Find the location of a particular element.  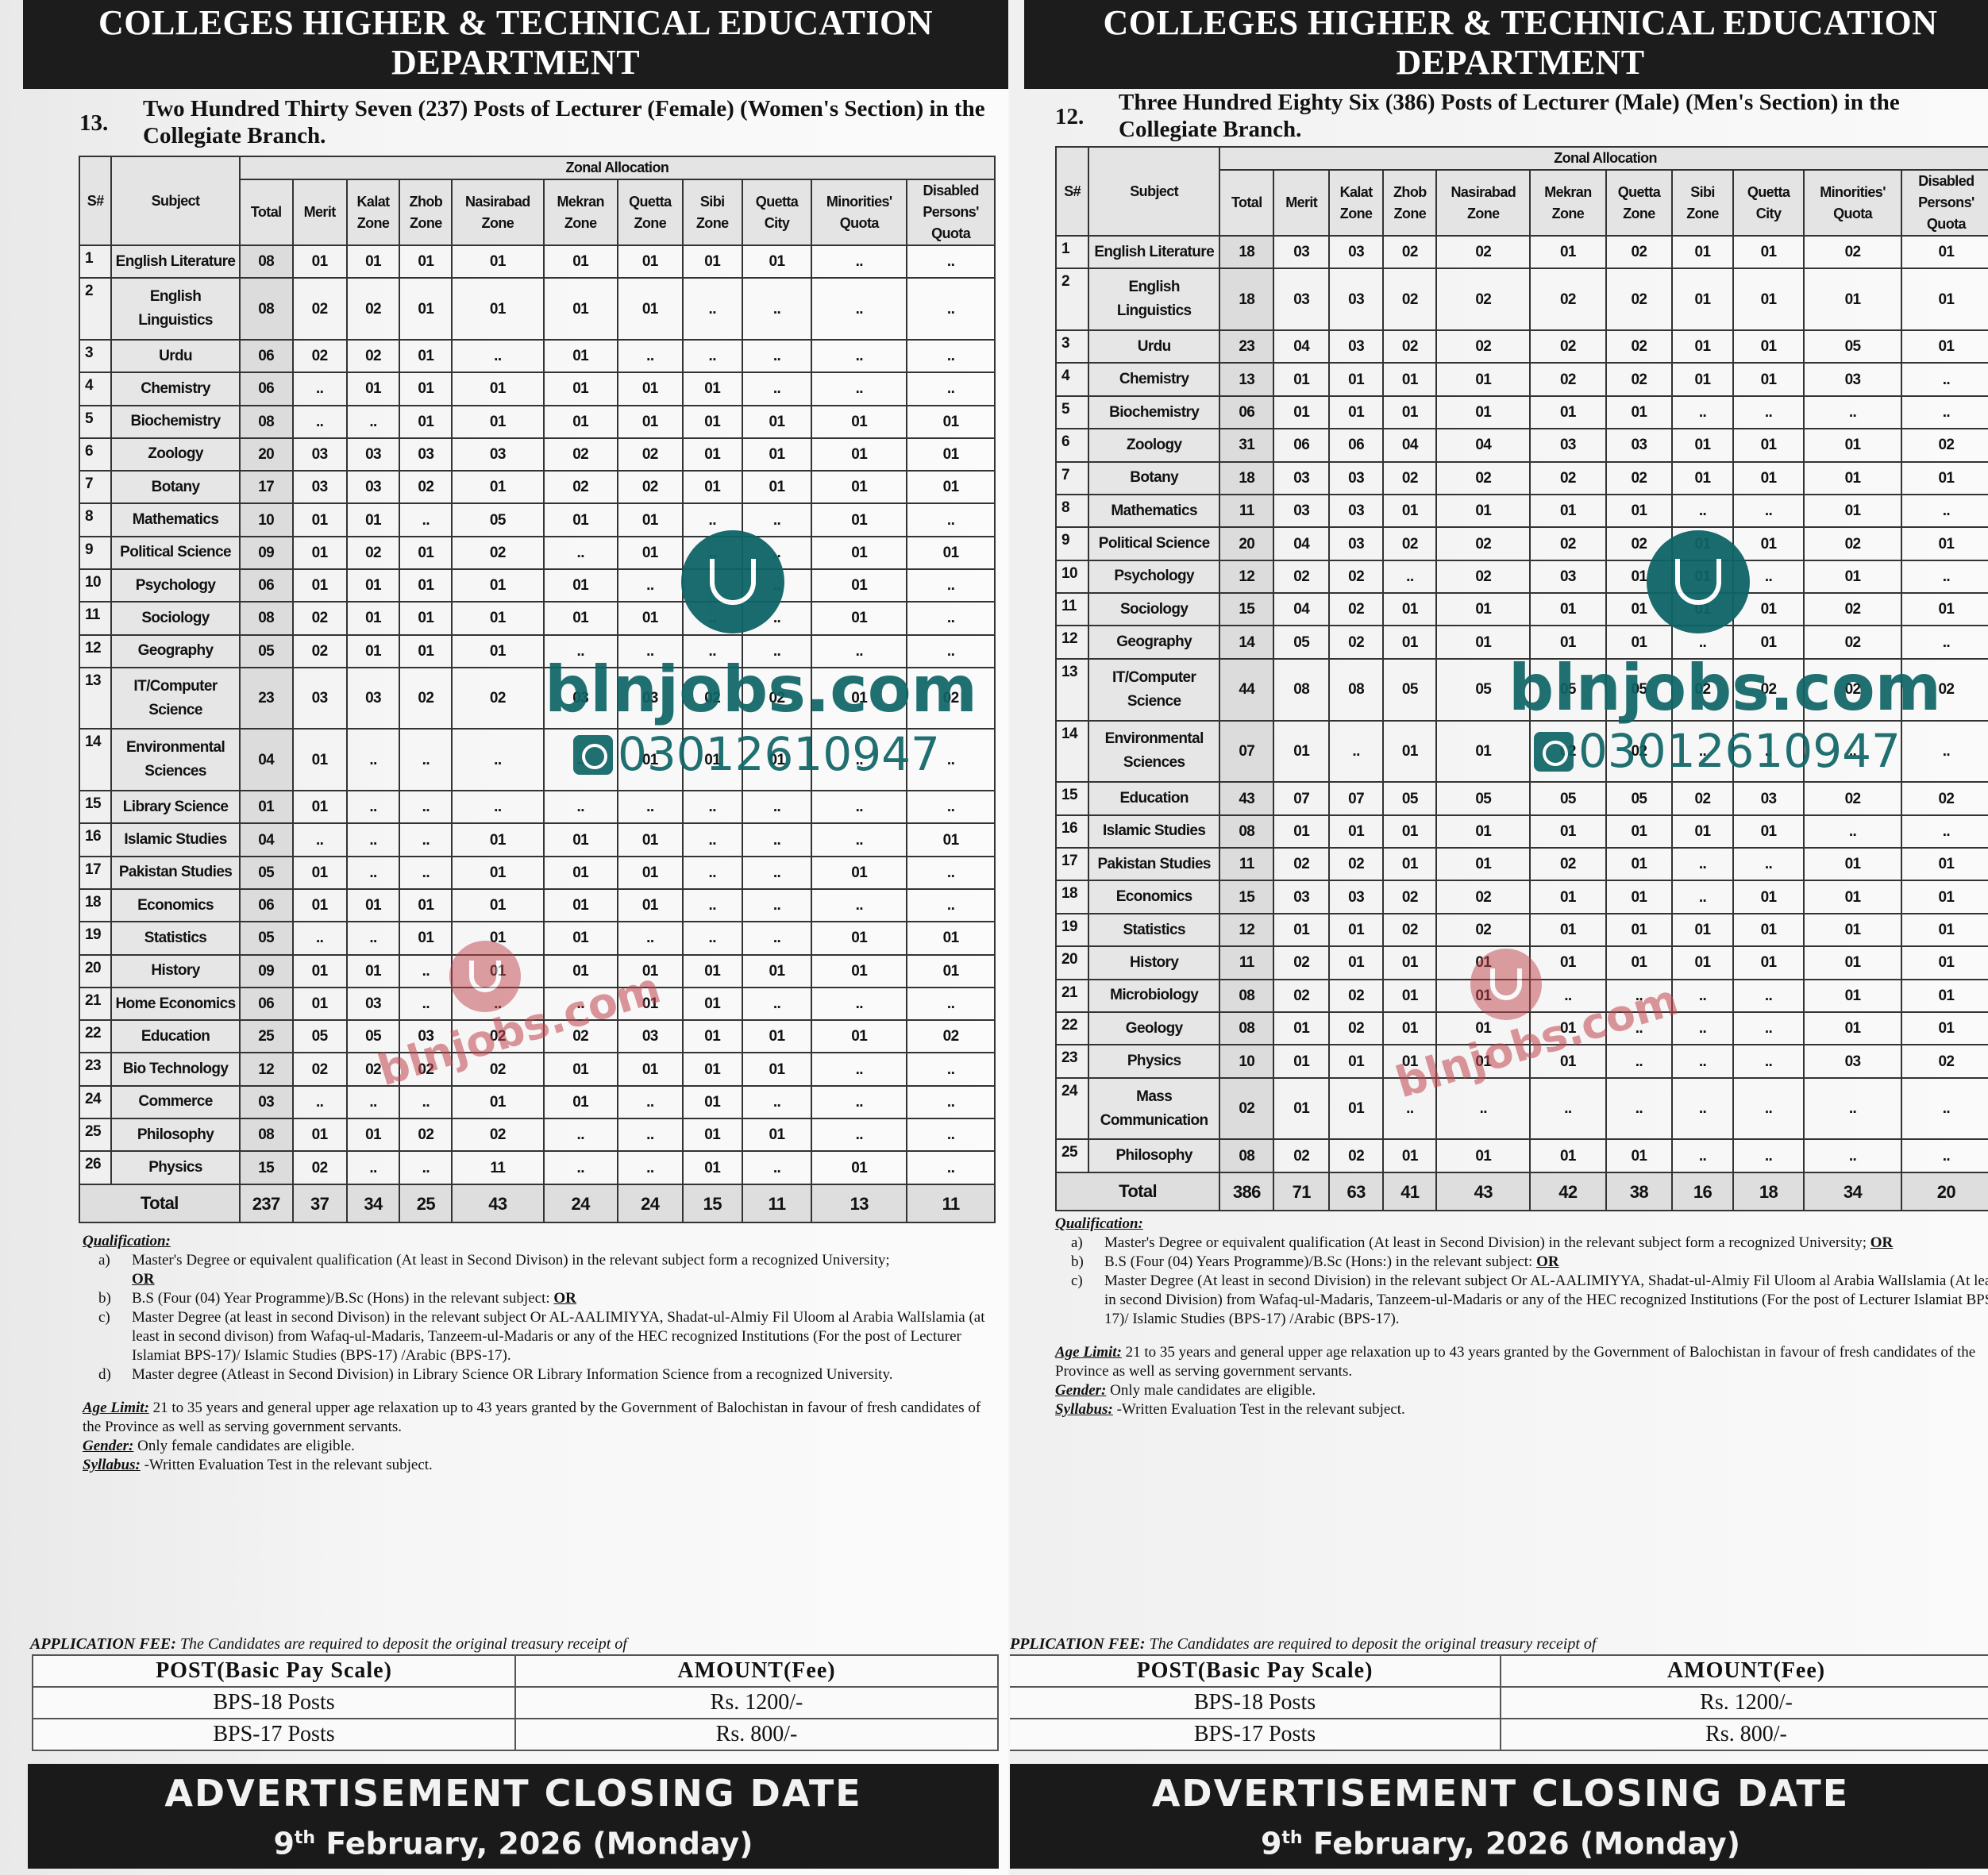

total-total: 386 is located at coordinates (1247, 1191).